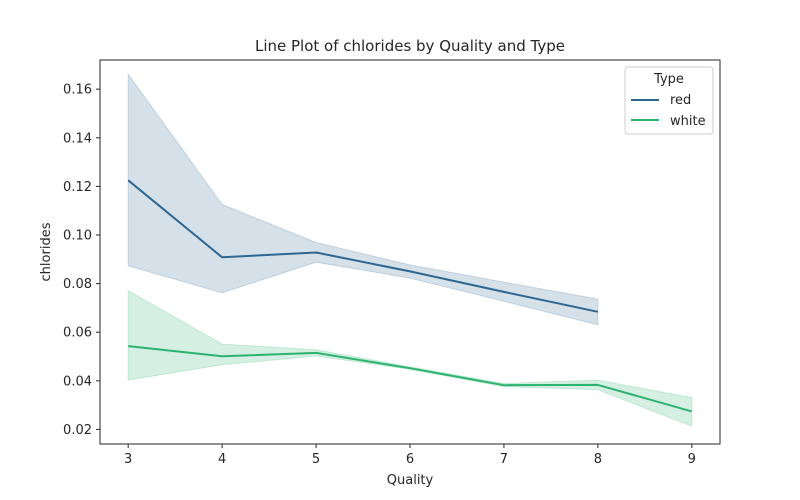 The image size is (800, 500). What do you see at coordinates (77, 187) in the screenshot?
I see `y-tick-label: 0.12` at bounding box center [77, 187].